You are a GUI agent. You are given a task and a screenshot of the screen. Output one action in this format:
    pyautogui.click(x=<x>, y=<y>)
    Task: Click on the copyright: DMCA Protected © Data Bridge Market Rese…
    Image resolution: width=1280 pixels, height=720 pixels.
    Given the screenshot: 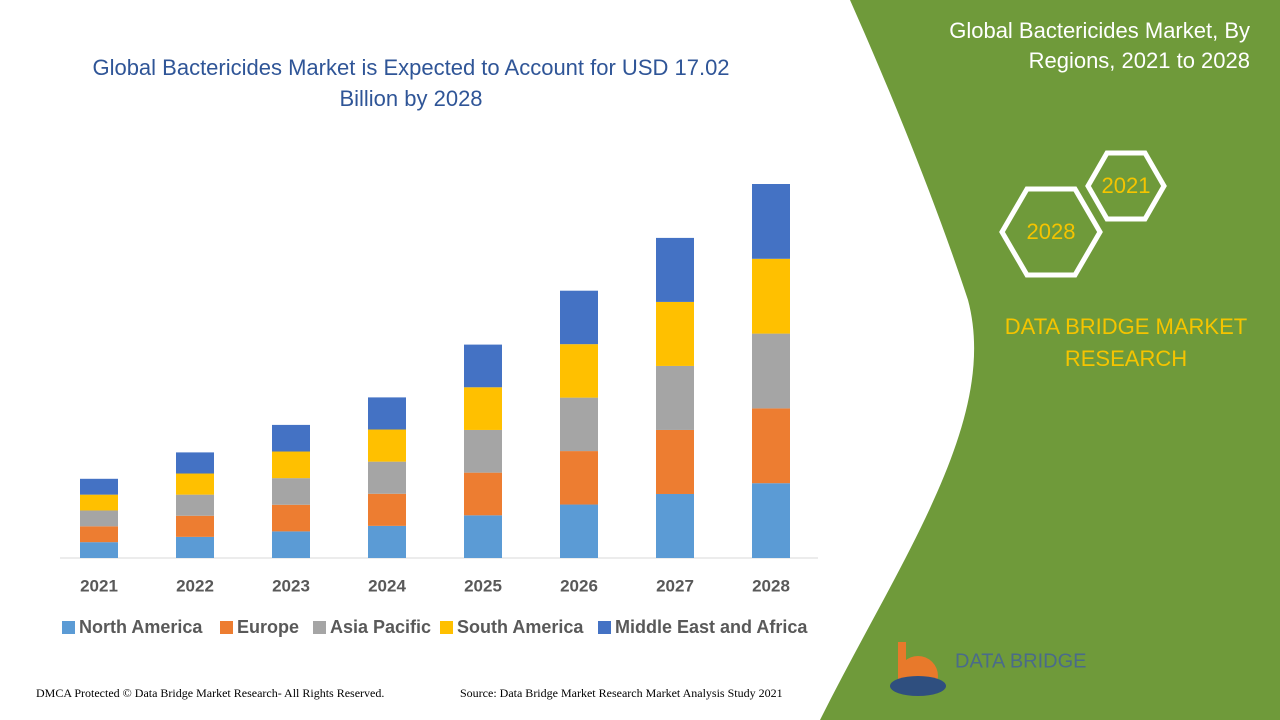 What is the action you would take?
    pyautogui.click(x=210, y=693)
    